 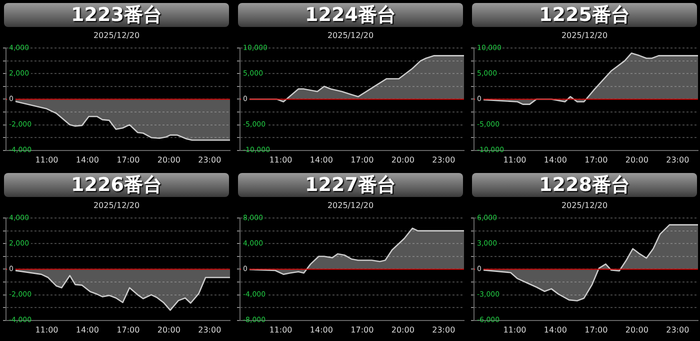 I want to click on chart-title: 1223番台, so click(x=116, y=15).